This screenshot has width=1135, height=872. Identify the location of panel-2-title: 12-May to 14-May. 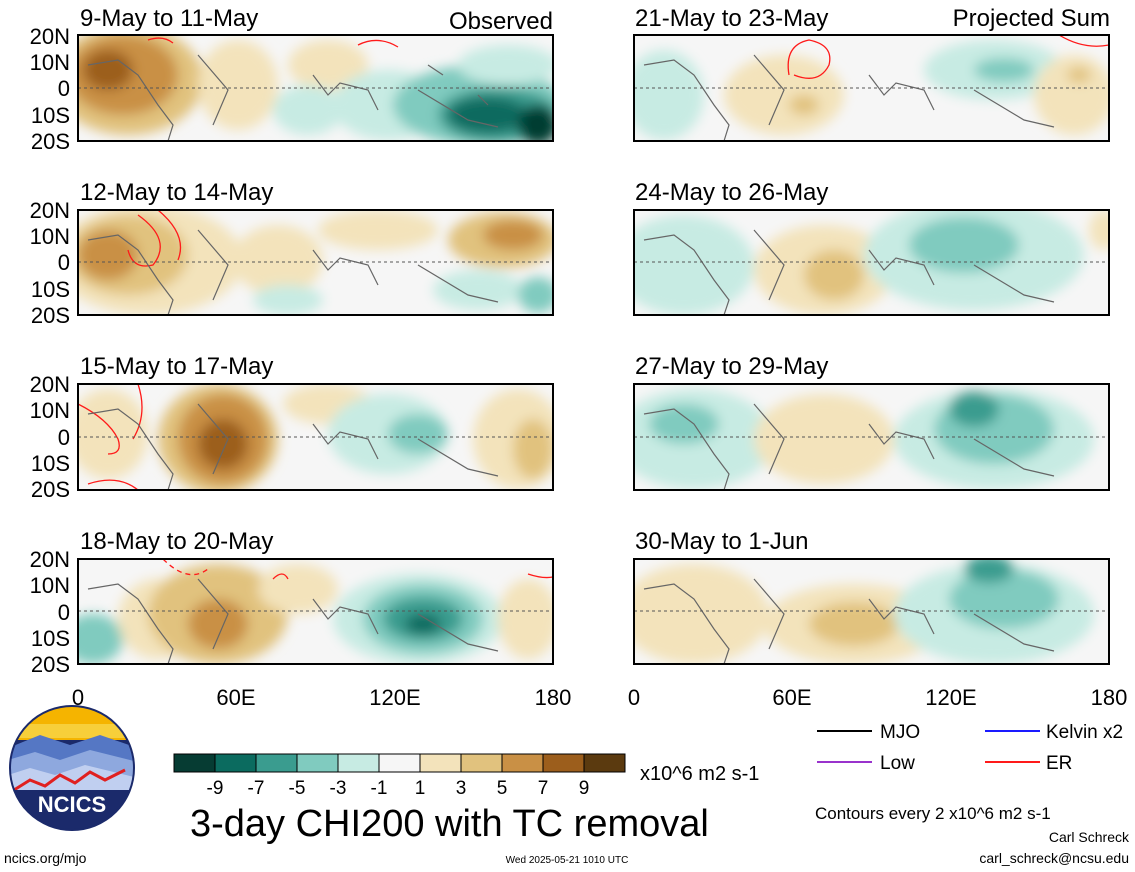
(176, 192).